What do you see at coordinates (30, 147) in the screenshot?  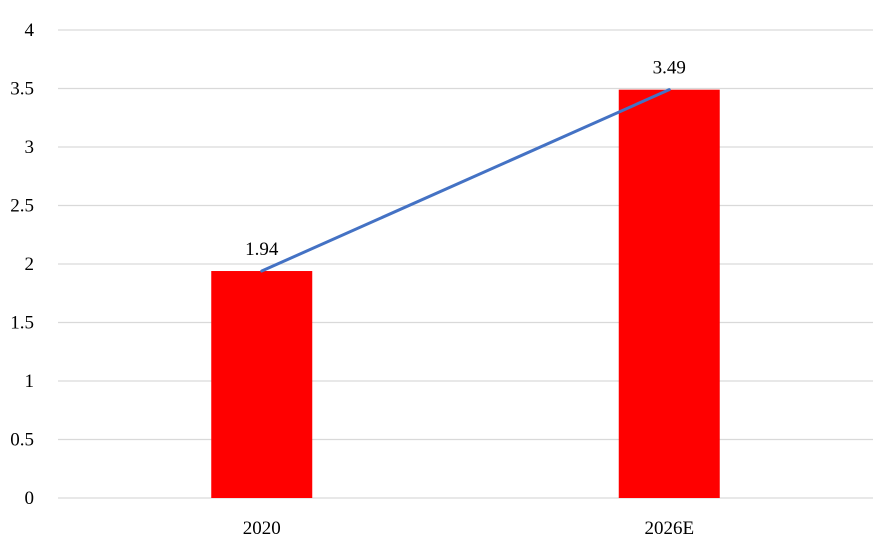 I see `y-tick-label: 3` at bounding box center [30, 147].